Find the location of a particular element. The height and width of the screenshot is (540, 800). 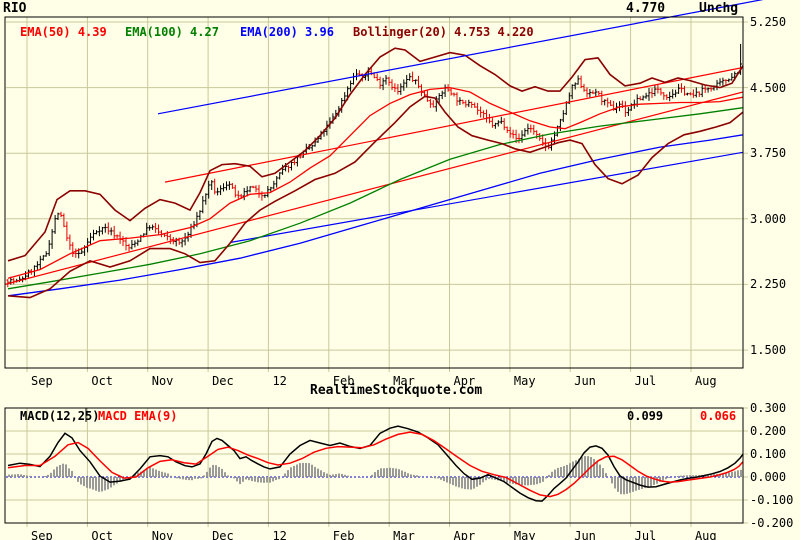

y-axis-tick: 5.250 is located at coordinates (768, 21).